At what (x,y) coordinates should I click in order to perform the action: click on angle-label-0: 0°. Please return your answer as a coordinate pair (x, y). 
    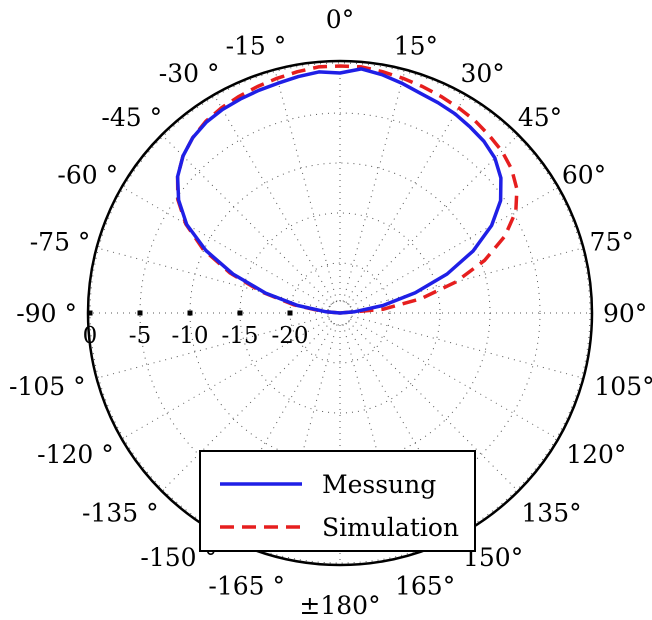
    Looking at the image, I should click on (340, 19).